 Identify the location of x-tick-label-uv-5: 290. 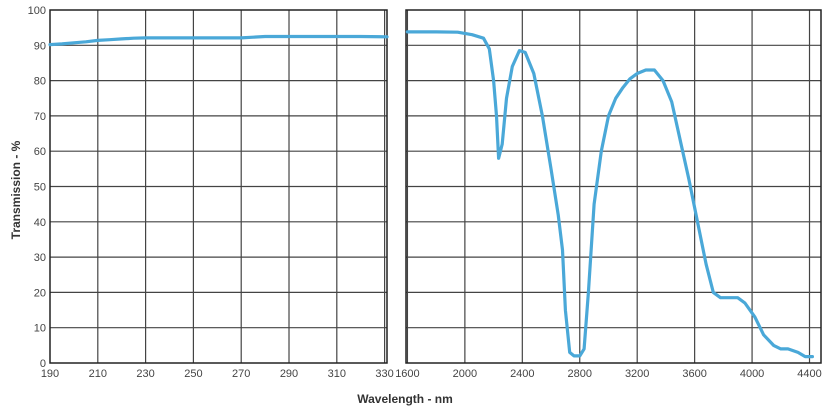
(289, 374).